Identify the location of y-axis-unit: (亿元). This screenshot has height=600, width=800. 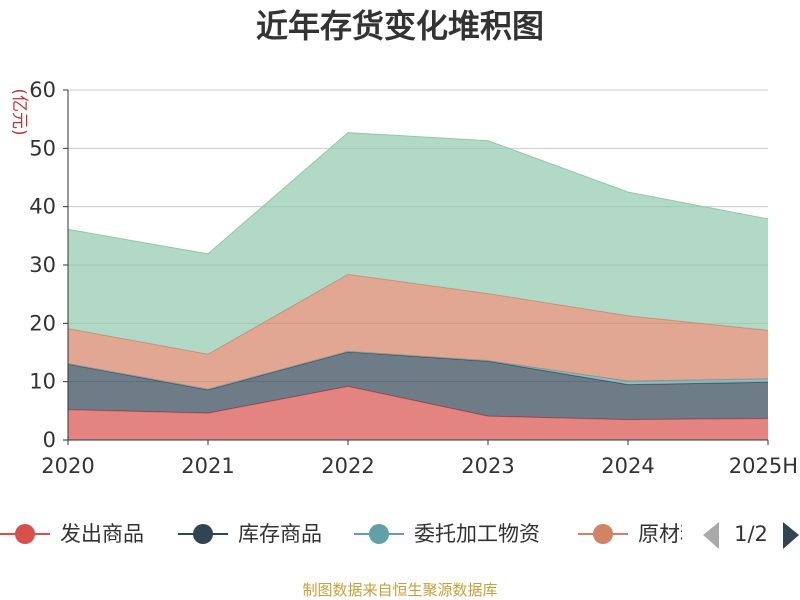
(19, 111).